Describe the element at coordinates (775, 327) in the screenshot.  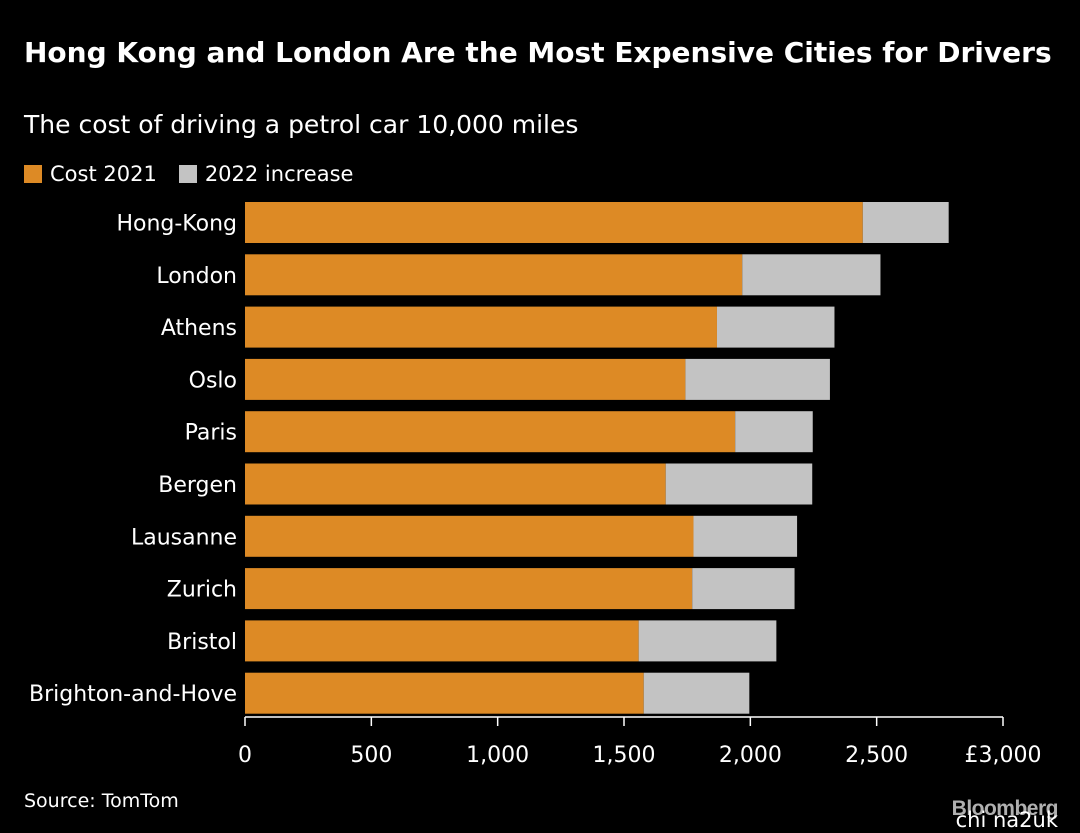
I see `bar-athens-2022-increase` at that location.